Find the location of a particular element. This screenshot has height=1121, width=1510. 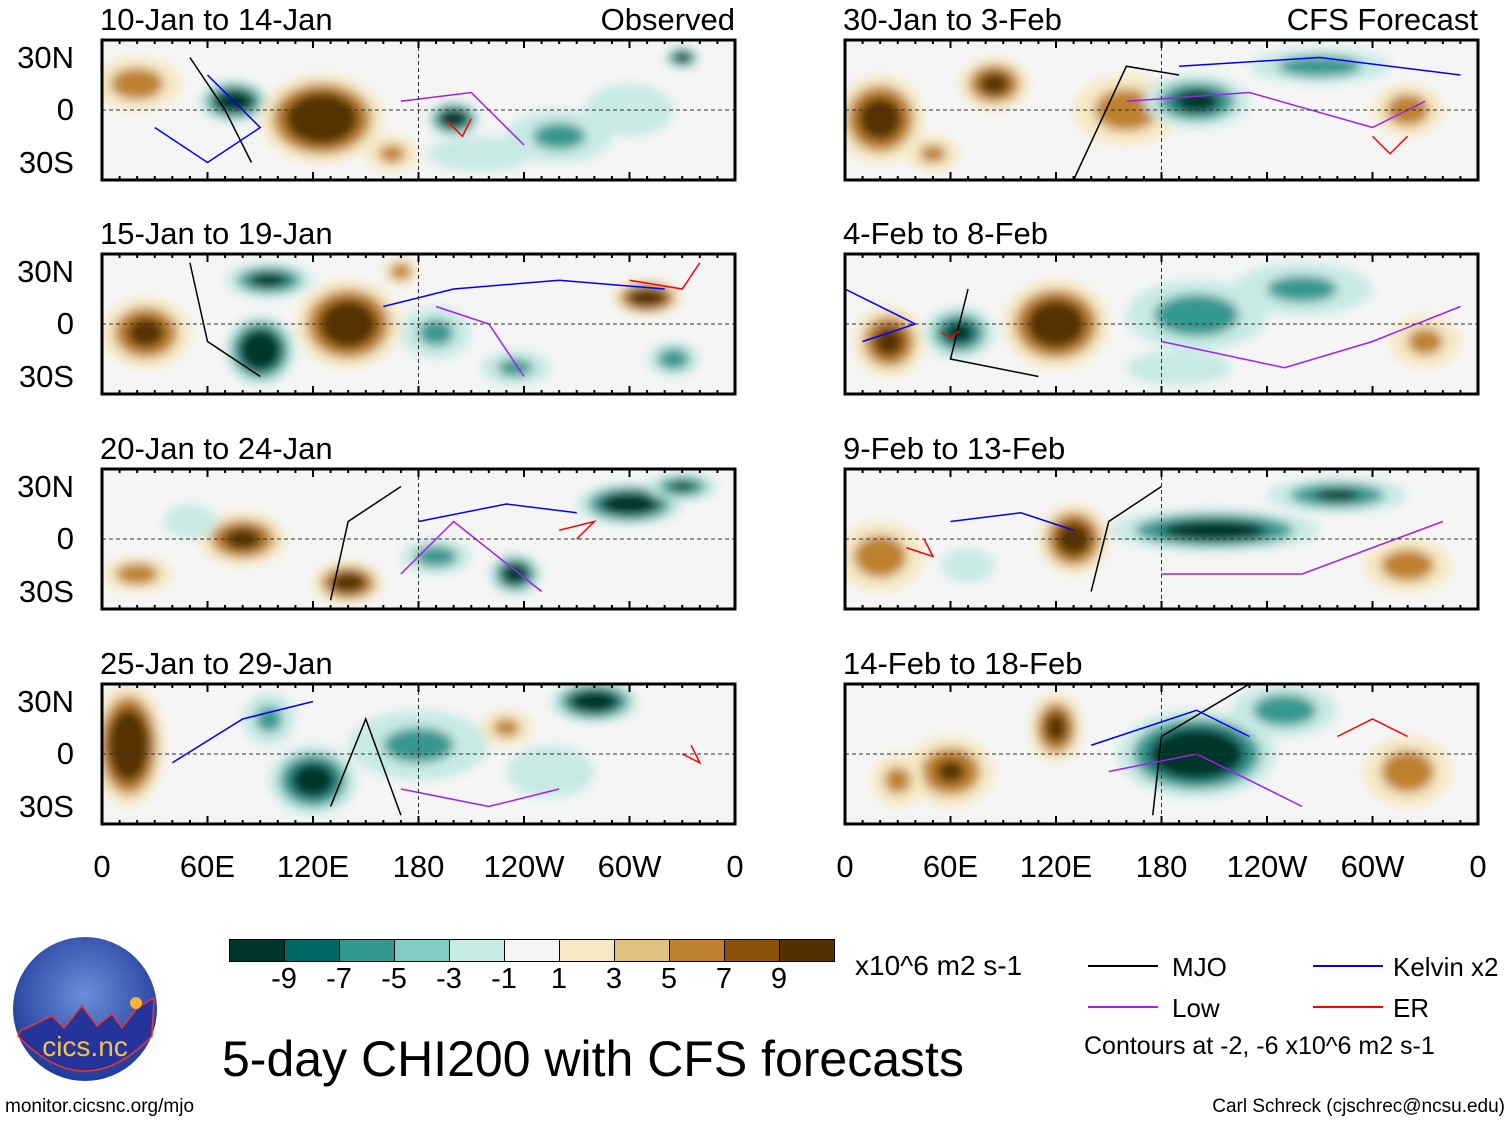

cics-logo: cics.nc is located at coordinates (85, 1009).